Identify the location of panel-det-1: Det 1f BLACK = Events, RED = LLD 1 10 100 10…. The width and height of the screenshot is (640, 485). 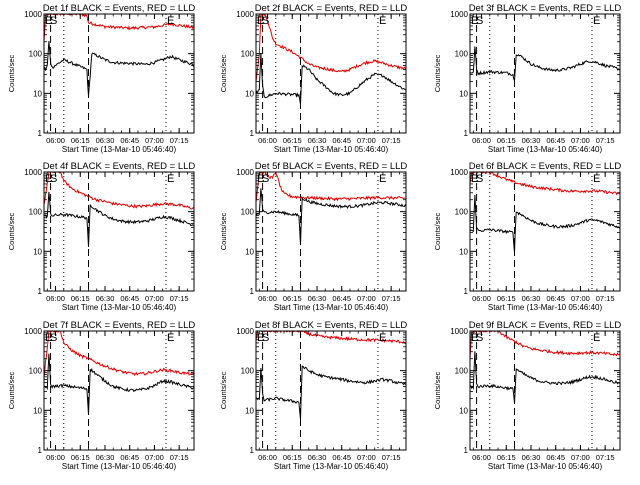
(101, 78).